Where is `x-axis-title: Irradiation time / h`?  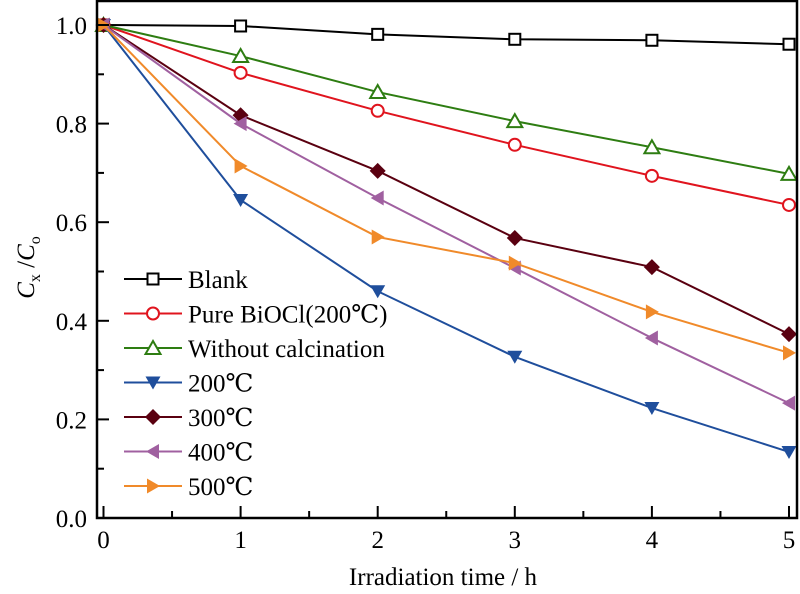 x-axis-title: Irradiation time / h is located at coordinates (443, 577).